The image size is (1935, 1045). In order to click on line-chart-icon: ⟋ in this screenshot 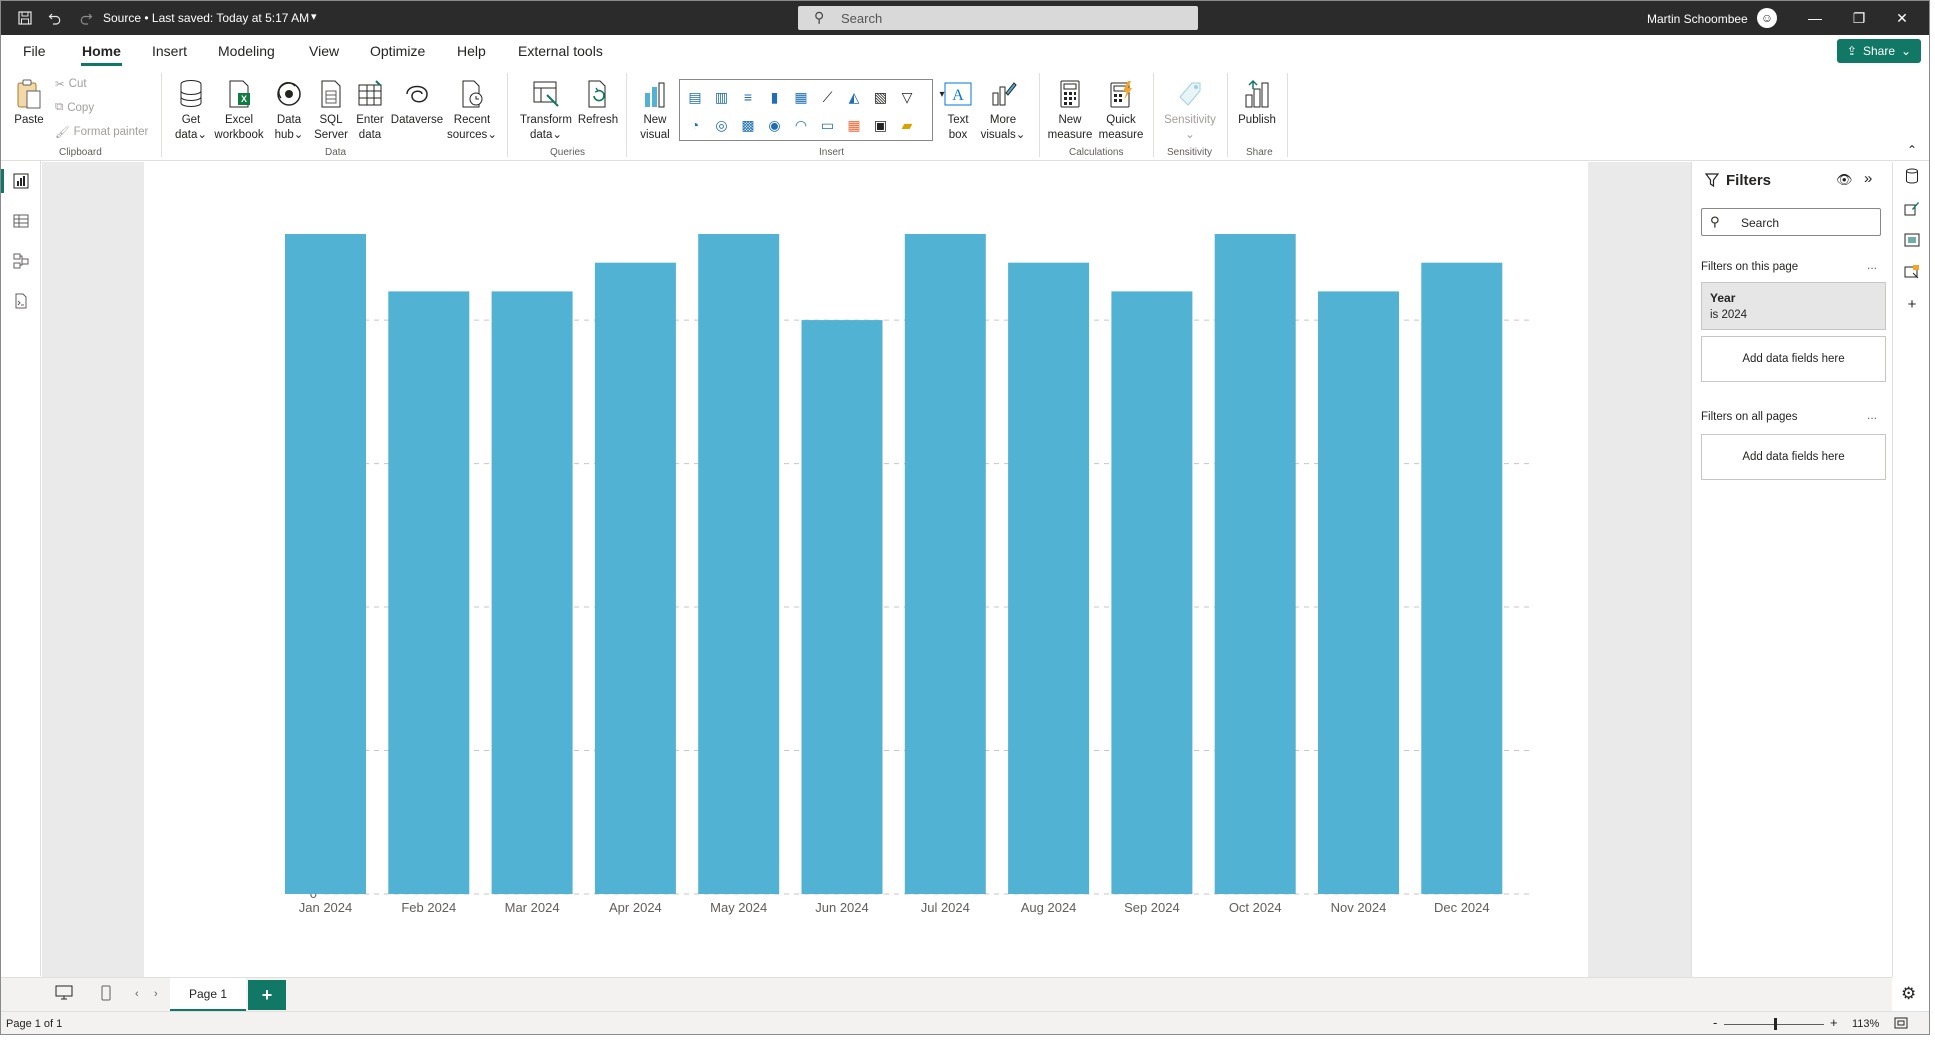, I will do `click(827, 96)`.